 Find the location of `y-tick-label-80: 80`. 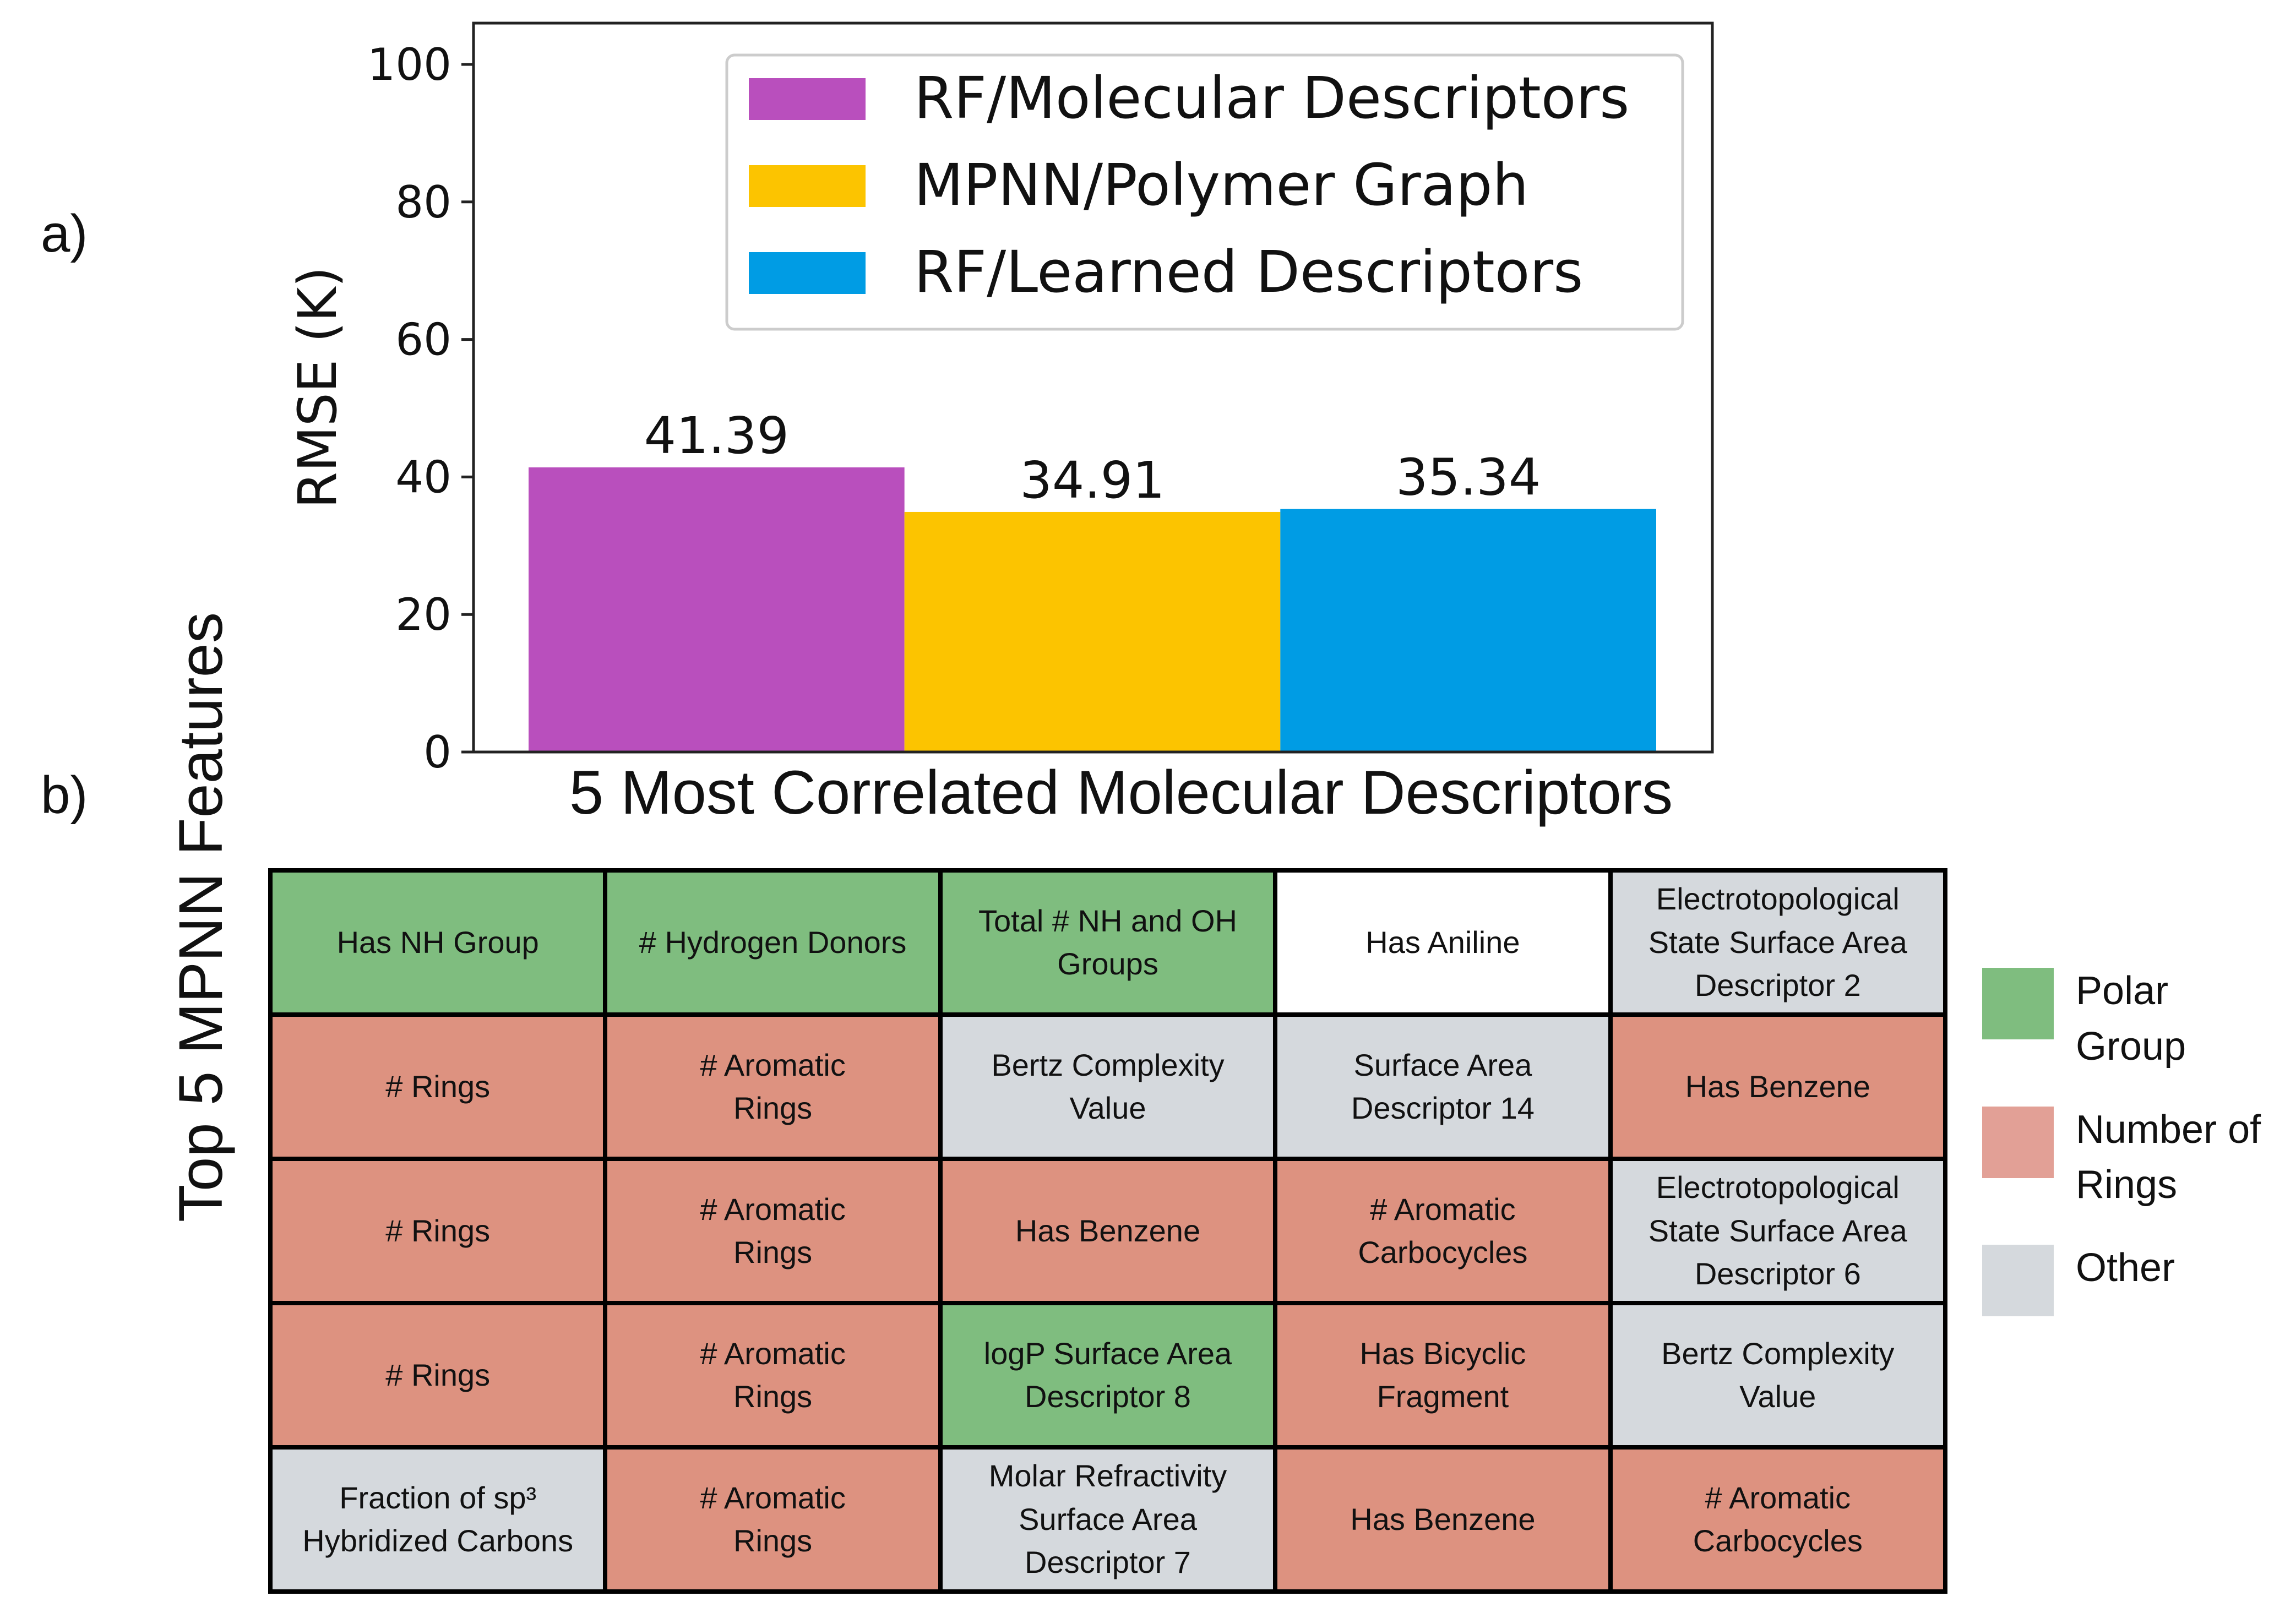

y-tick-label-80: 80 is located at coordinates (423, 202).